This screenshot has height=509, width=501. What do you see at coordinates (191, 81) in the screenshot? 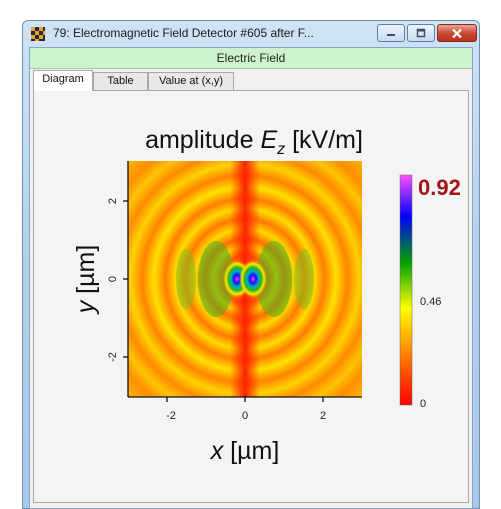
I see `tab-value-at-xy: Value at (x,y)` at bounding box center [191, 81].